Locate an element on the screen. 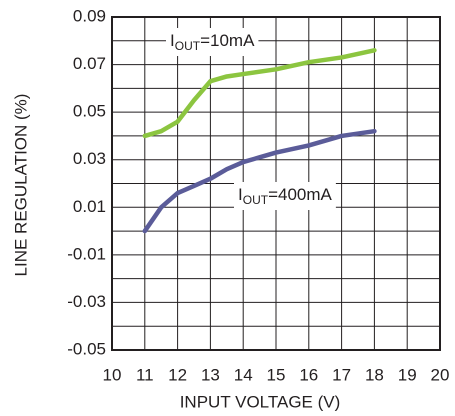  y-tick-label: 0.07 is located at coordinates (89, 63).